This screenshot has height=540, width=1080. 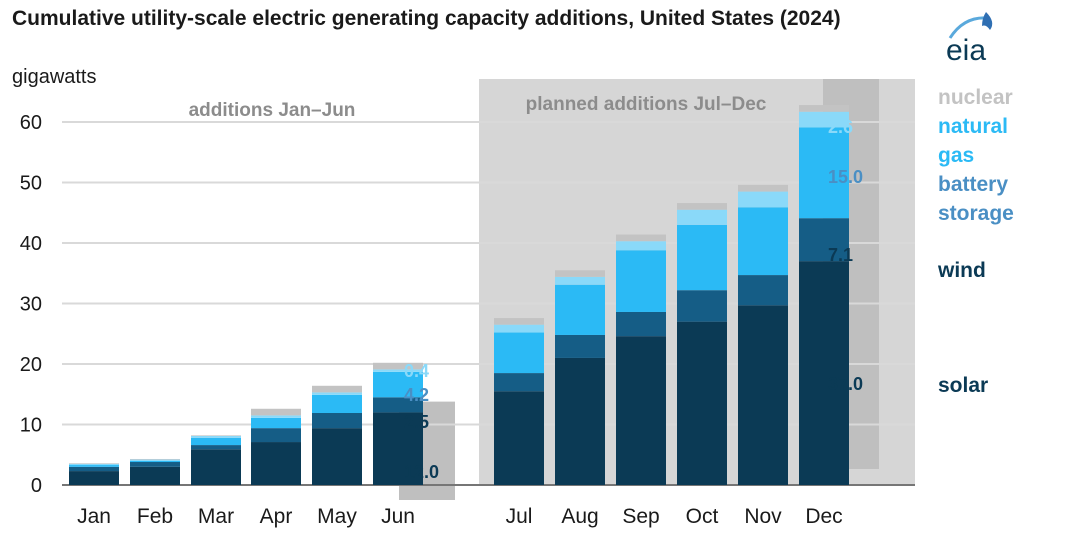 What do you see at coordinates (966, 50) in the screenshot?
I see `logo-text: eia` at bounding box center [966, 50].